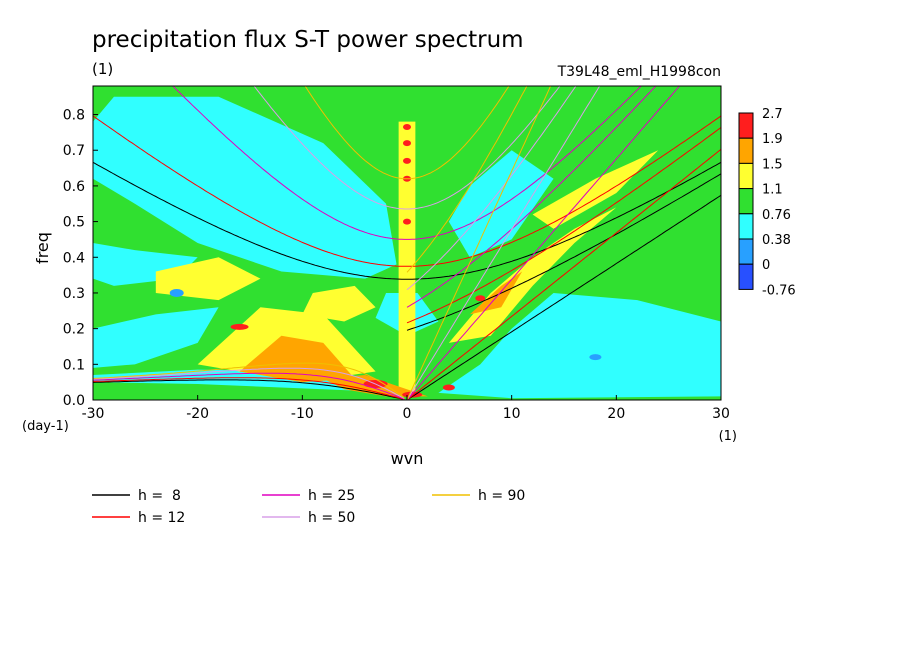 This screenshot has width=904, height=654. I want to click on colorbar: 2.7 1.9 1.5 1.1 0.76 0.38 0 -0.76, so click(767, 202).